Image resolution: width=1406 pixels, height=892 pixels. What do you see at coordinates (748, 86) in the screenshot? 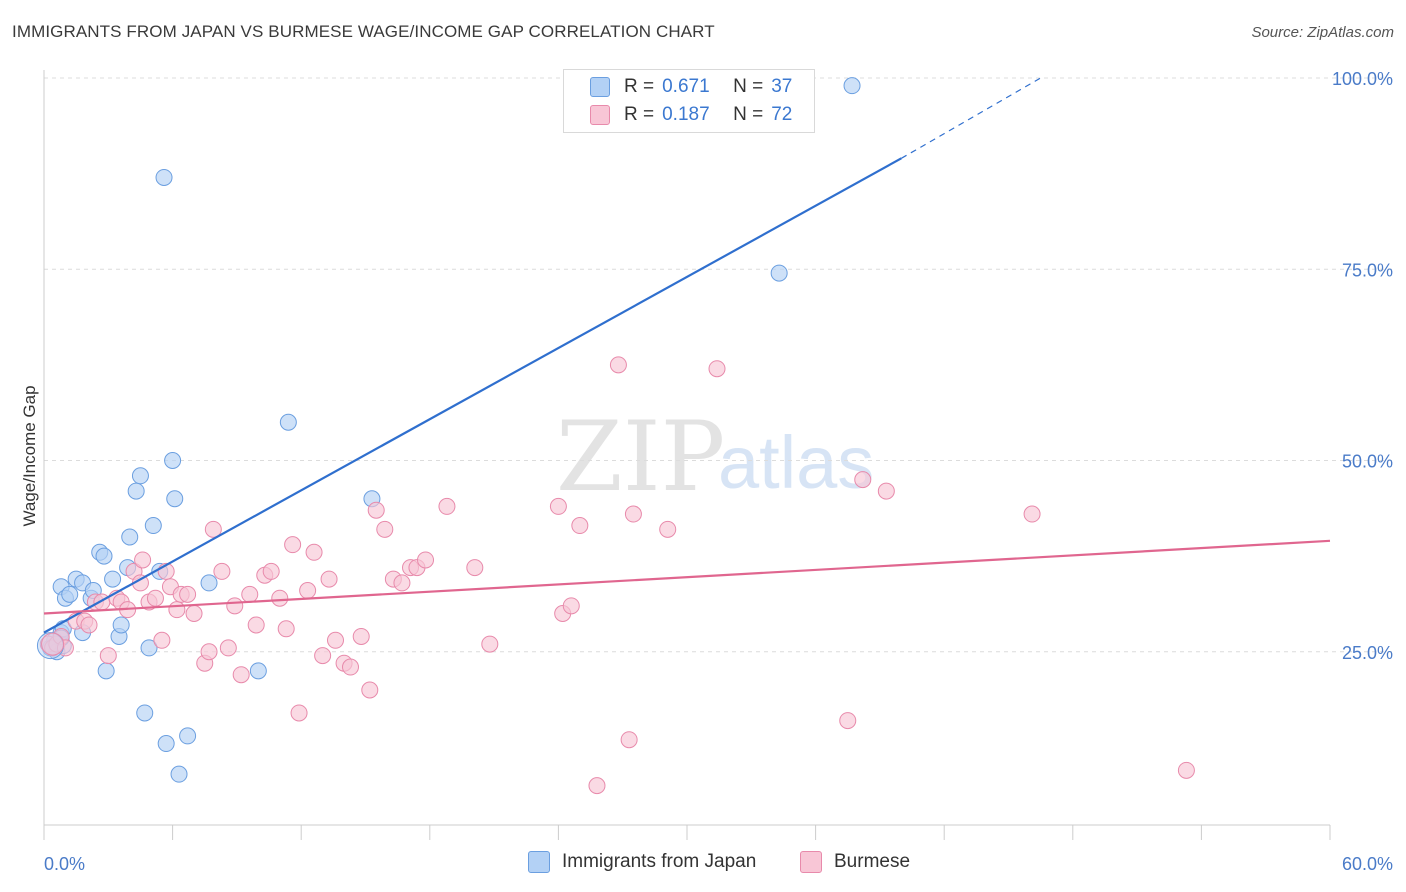
I see `legend-n-label: N =` at bounding box center [748, 86].